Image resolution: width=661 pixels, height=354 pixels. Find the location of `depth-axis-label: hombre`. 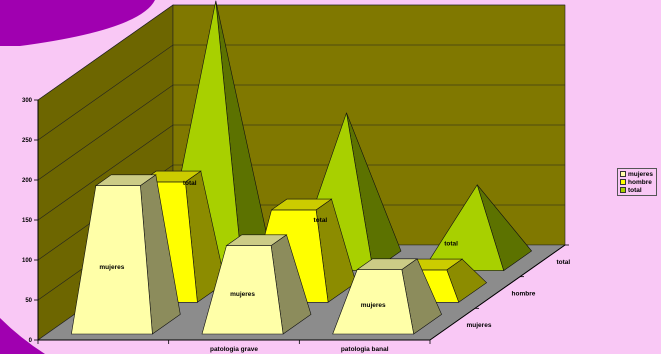

depth-axis-label: hombre is located at coordinates (524, 294).